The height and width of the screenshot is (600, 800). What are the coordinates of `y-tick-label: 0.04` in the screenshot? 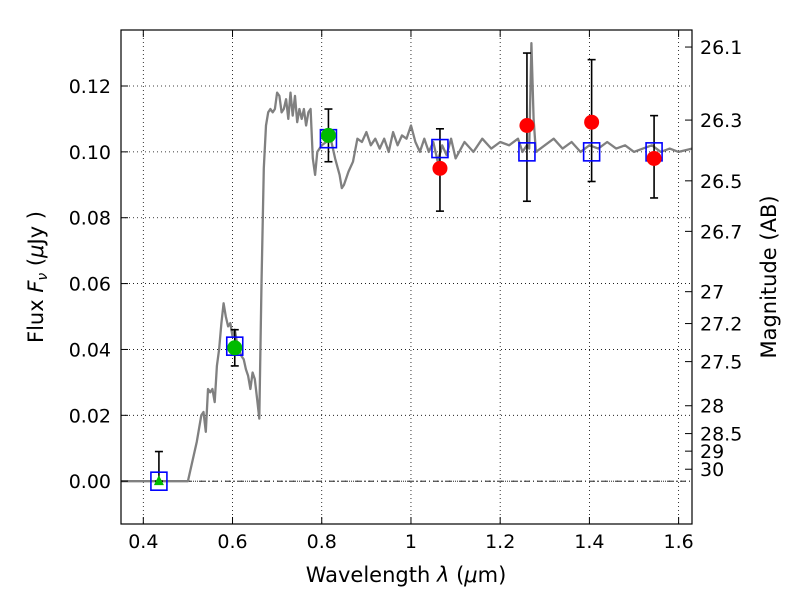 It's located at (90, 350).